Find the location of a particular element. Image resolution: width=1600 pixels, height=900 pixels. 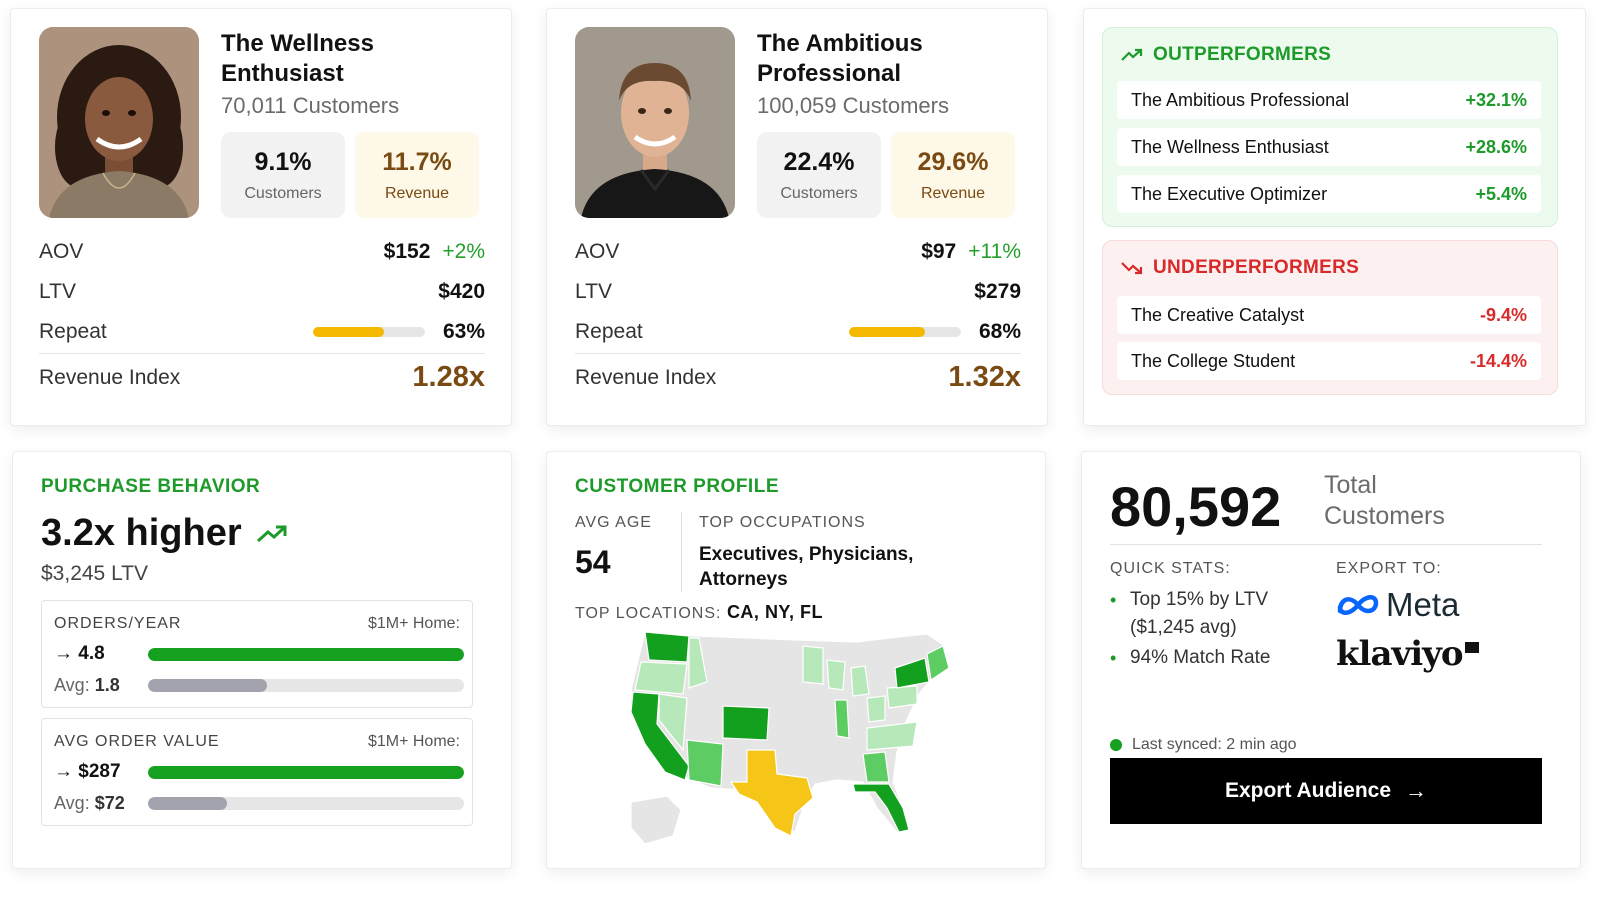

locations-label: TOP LOCATIONS: is located at coordinates (648, 613).